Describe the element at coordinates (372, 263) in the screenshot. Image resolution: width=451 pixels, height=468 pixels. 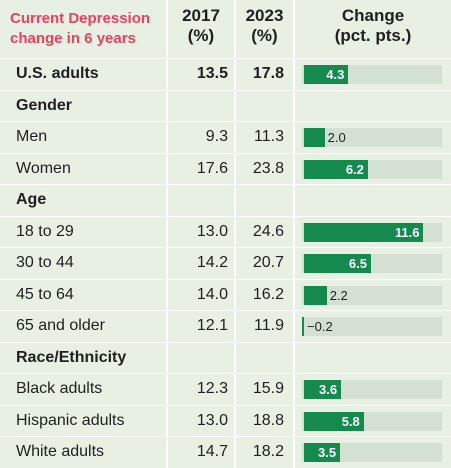
I see `change-bar-track: 6.5` at that location.